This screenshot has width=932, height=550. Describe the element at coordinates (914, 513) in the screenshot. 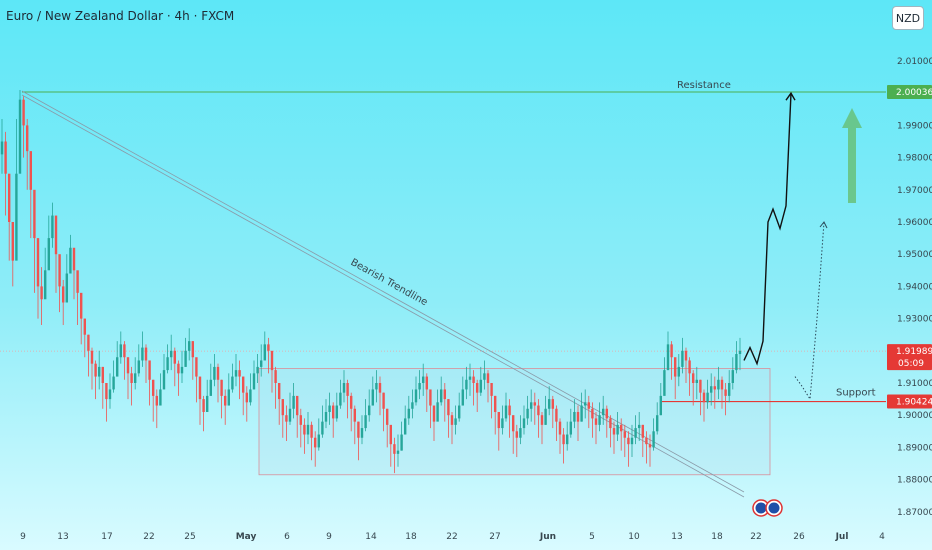

I see `y-tick-label: 1.87000` at that location.